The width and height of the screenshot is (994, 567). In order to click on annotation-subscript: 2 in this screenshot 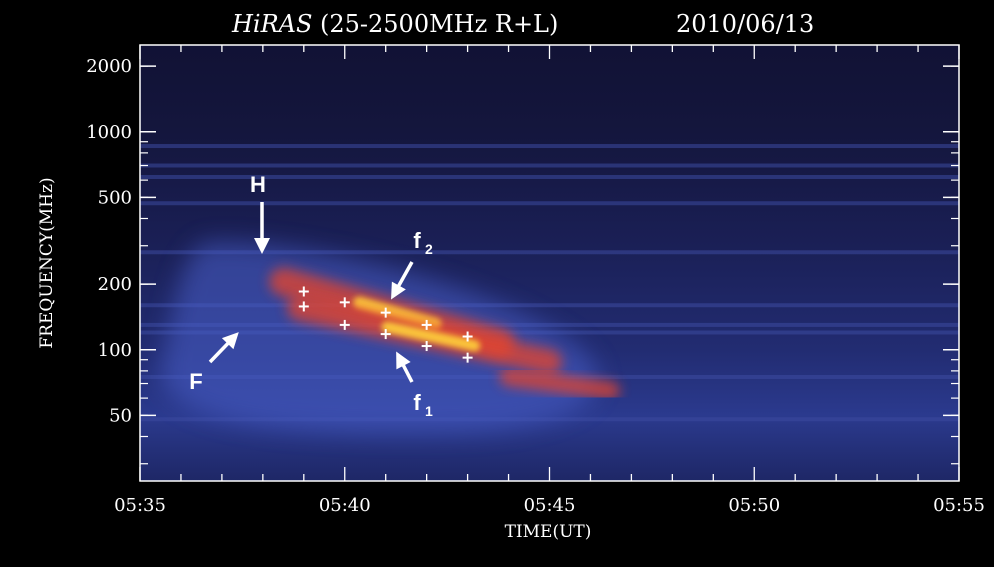, I will do `click(429, 249)`.